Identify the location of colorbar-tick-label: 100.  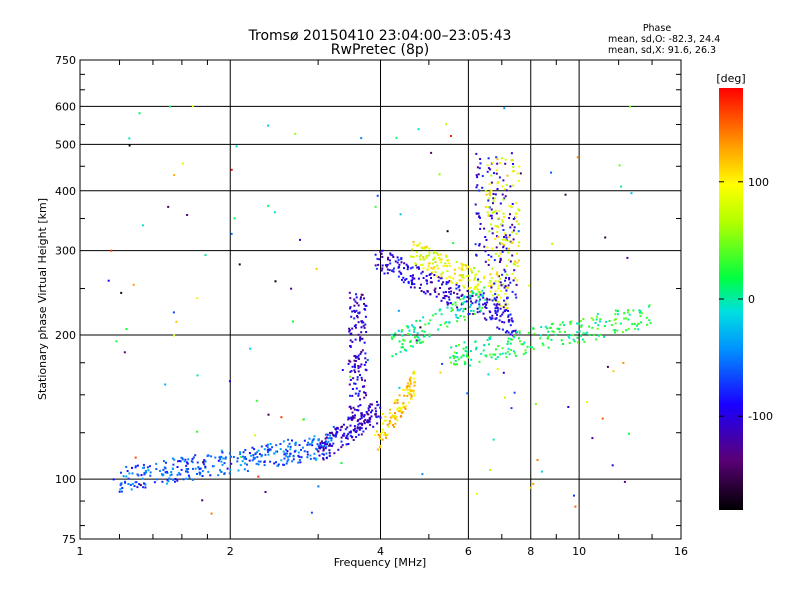
(758, 182).